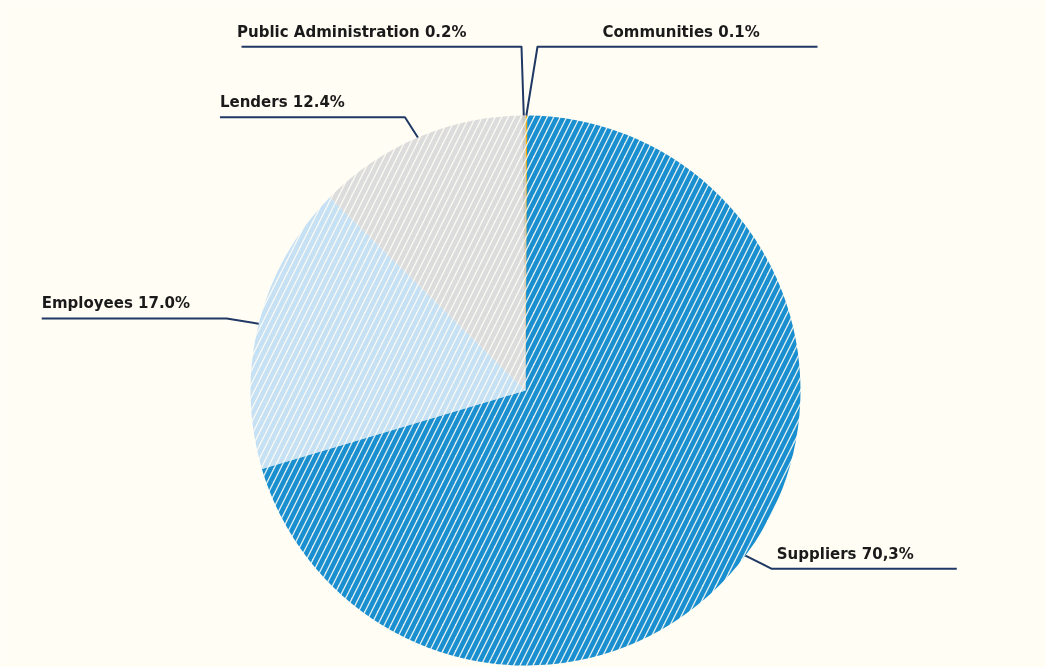 The height and width of the screenshot is (667, 1045). What do you see at coordinates (116, 303) in the screenshot?
I see `slice-label: Employees 17.0%` at bounding box center [116, 303].